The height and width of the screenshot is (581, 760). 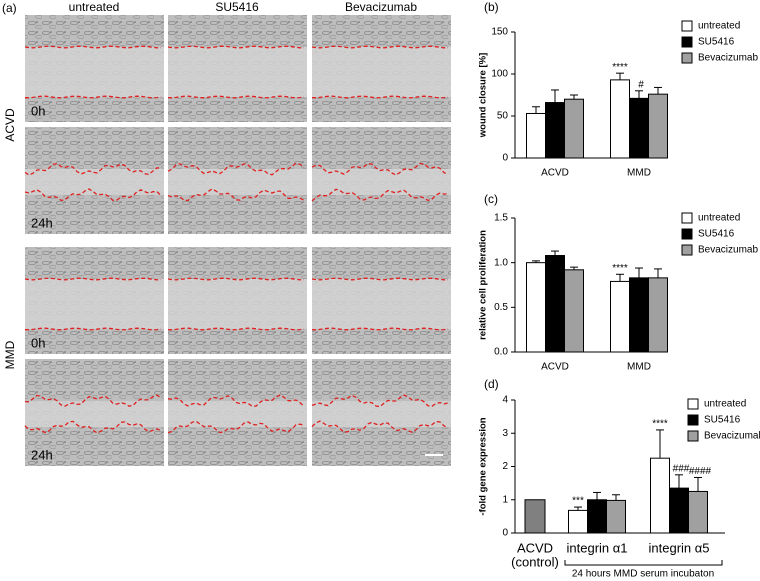 I want to click on y-axis-label: wound closure [%], so click(x=483, y=95).